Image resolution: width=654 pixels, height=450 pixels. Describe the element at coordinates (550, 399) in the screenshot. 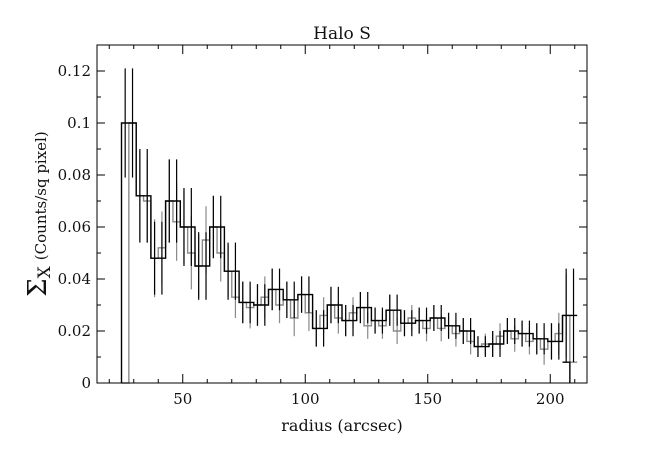

I see `x-tick-label: 200` at that location.